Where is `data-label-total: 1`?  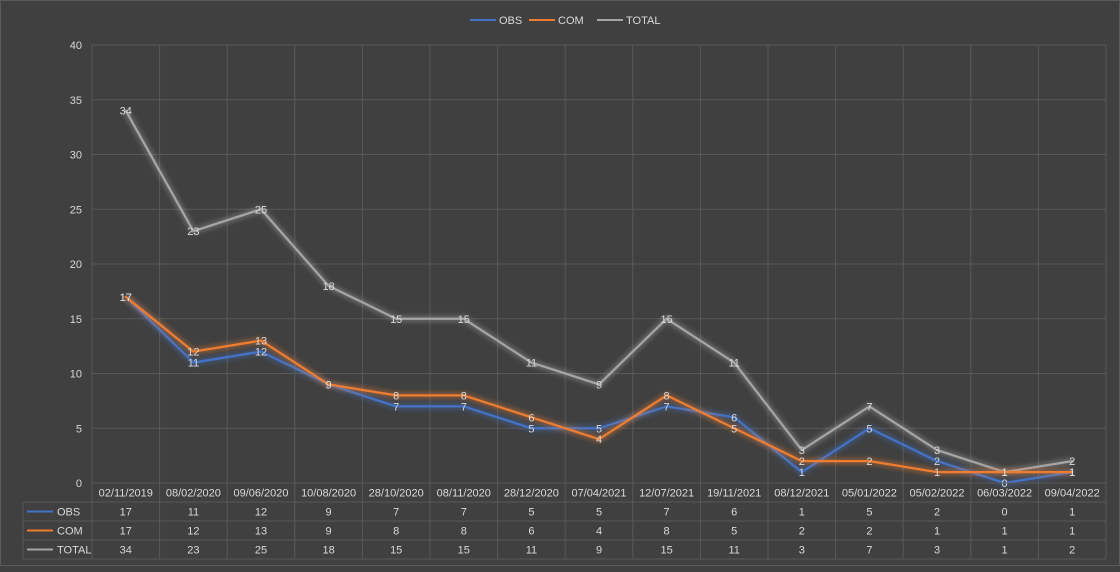 data-label-total: 1 is located at coordinates (1005, 473).